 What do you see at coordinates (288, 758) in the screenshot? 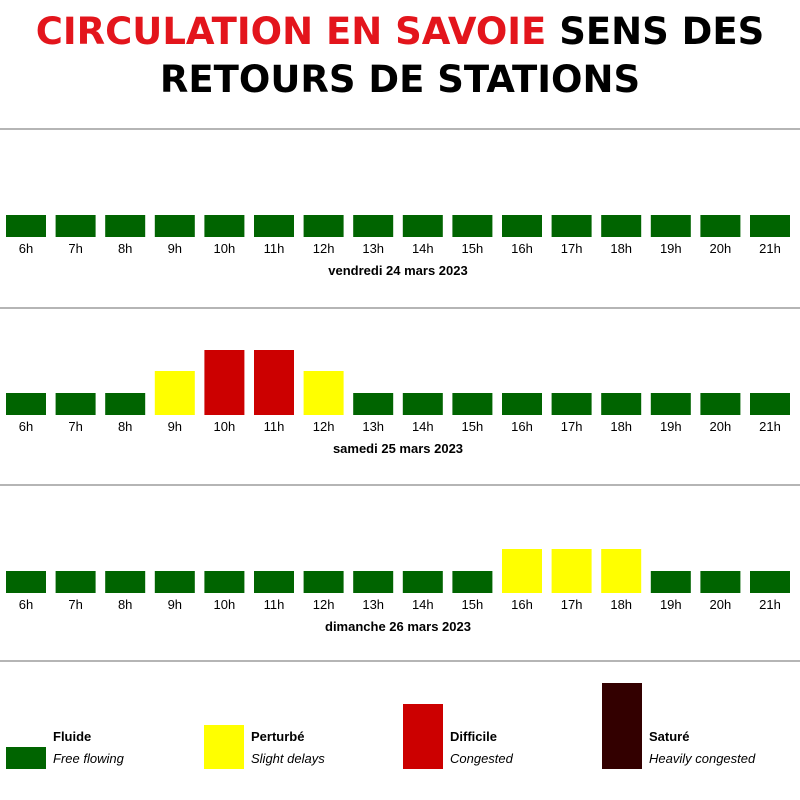
I see `legend-label-en-perturbe: Slight delays` at bounding box center [288, 758].